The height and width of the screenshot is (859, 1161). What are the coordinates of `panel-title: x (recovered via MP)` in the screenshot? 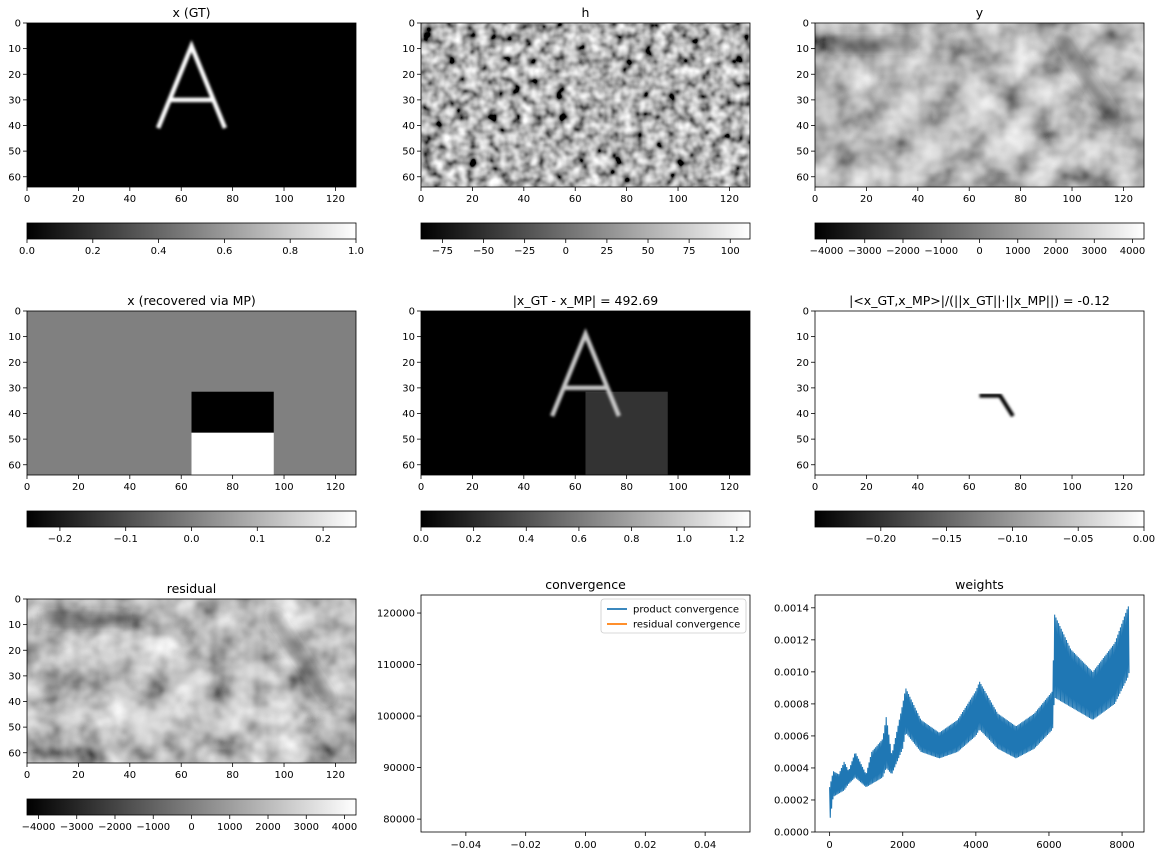 It's located at (191, 300).